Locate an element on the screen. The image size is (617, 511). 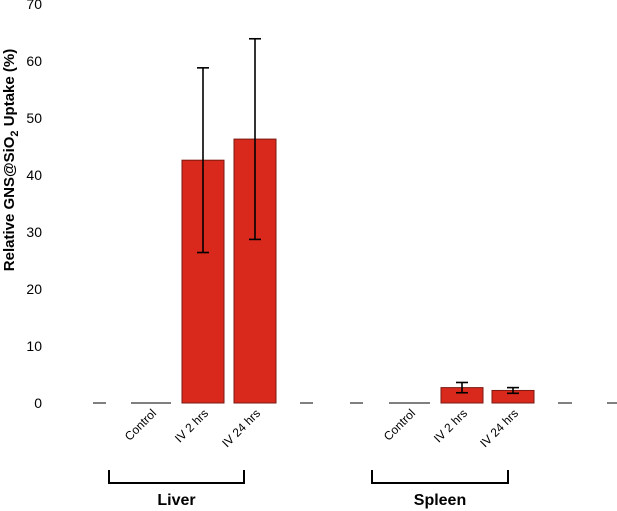
group-label: Liver is located at coordinates (176, 500).